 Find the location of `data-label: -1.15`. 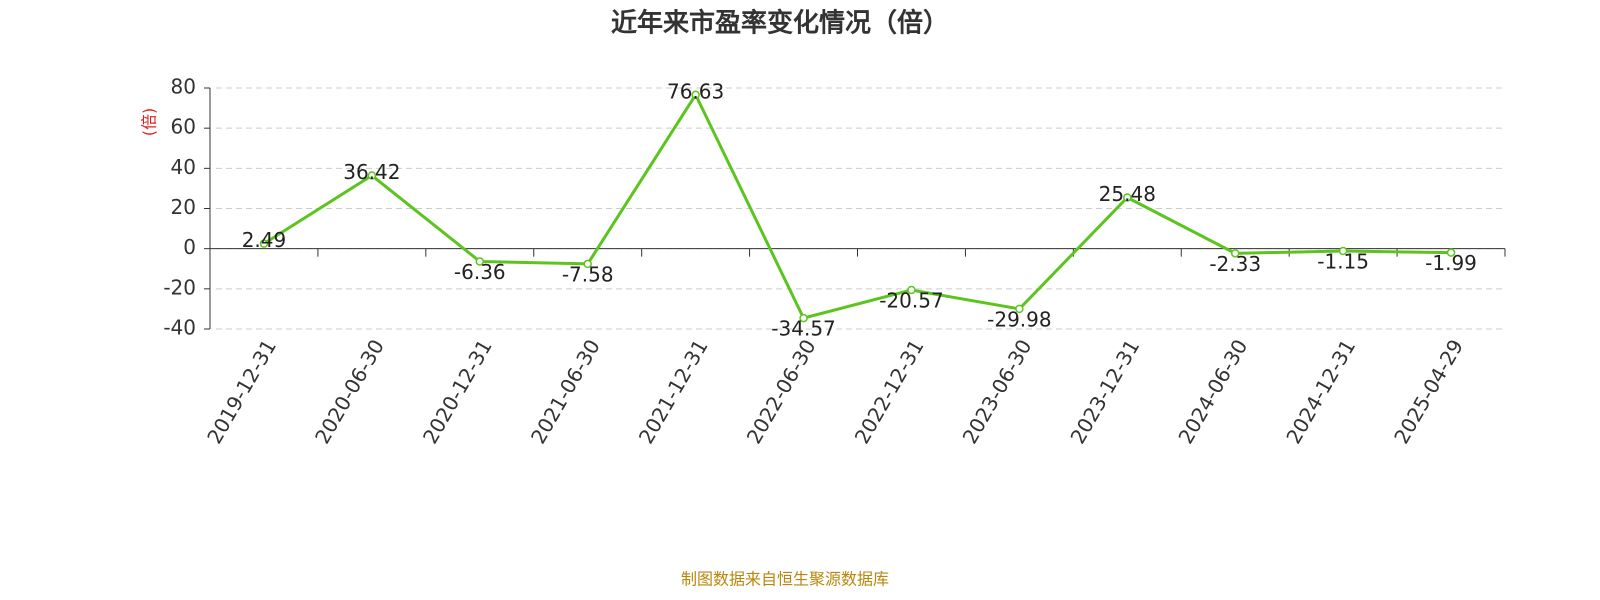

data-label: -1.15 is located at coordinates (1343, 261).